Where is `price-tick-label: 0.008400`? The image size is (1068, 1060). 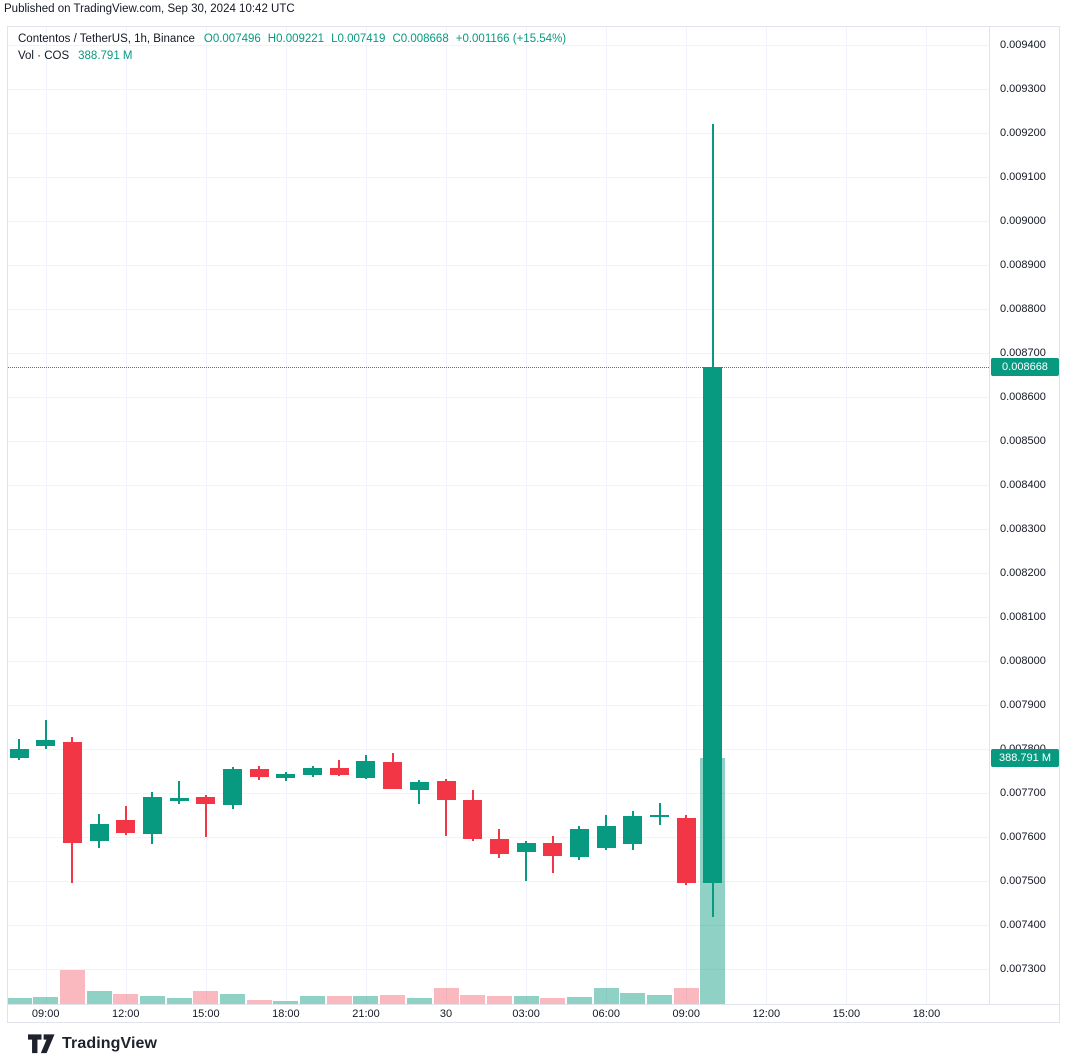
price-tick-label: 0.008400 is located at coordinates (1023, 484).